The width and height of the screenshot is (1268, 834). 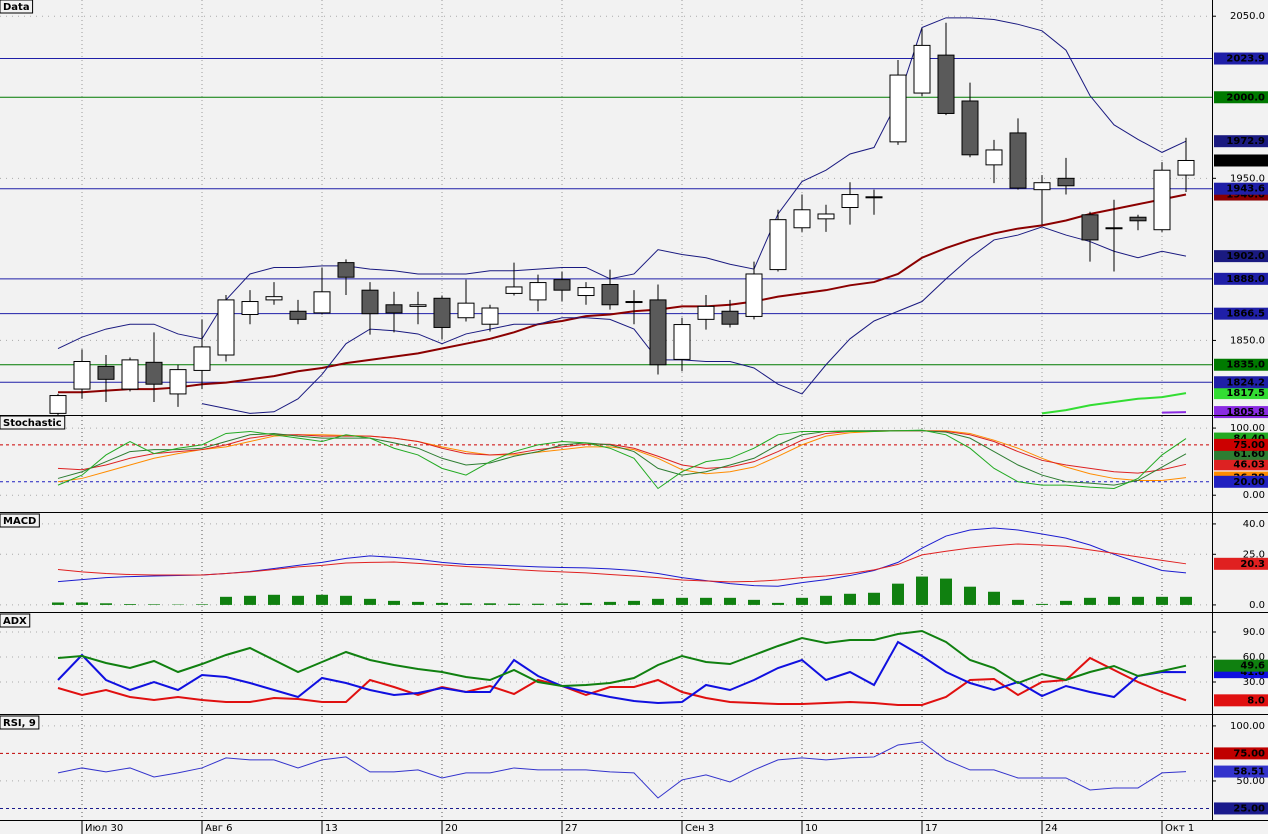 I want to click on x-tick-label: Окт 1, so click(x=1179, y=828).